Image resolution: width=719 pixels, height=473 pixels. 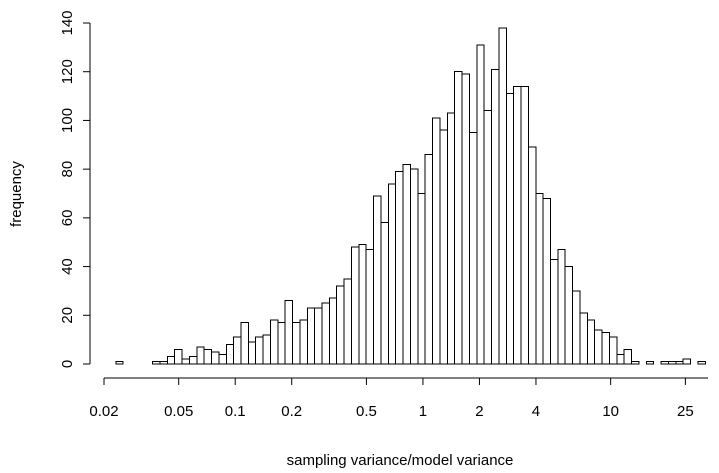 What do you see at coordinates (67, 120) in the screenshot?
I see `y-tick-label: 100` at bounding box center [67, 120].